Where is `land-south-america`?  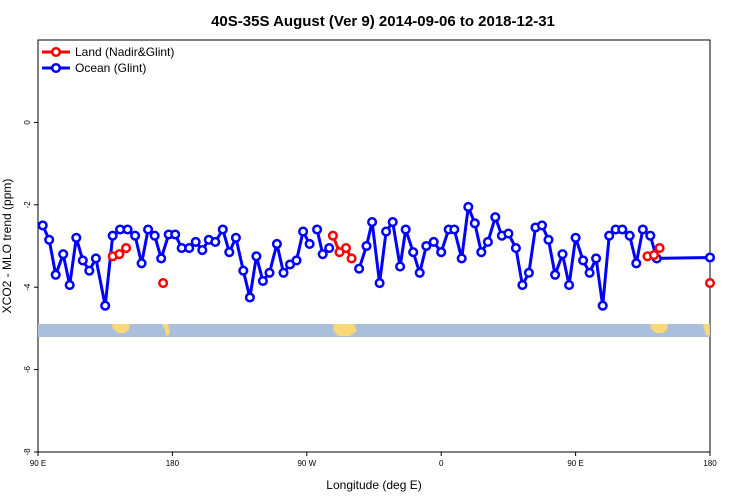 land-south-america is located at coordinates (345, 330).